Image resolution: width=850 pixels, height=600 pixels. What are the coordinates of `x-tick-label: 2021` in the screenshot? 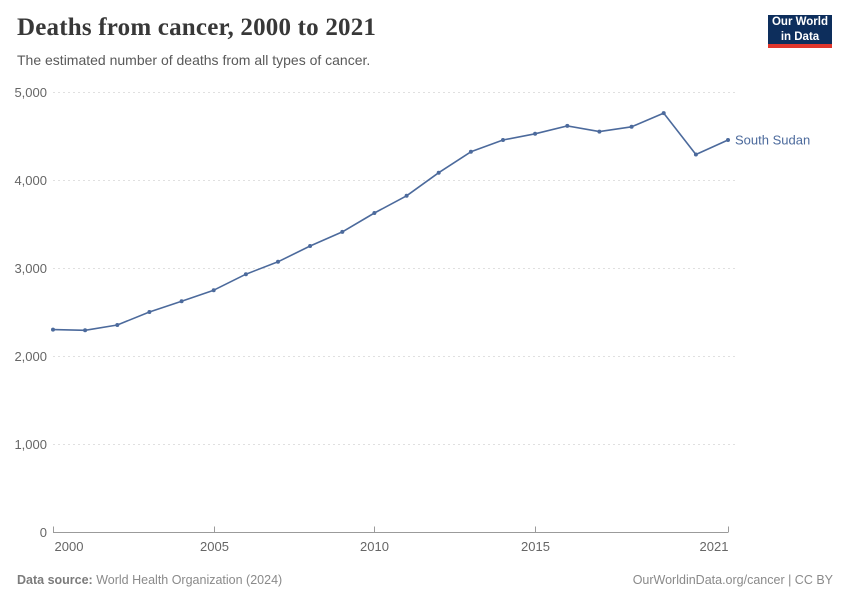 It's located at (714, 546).